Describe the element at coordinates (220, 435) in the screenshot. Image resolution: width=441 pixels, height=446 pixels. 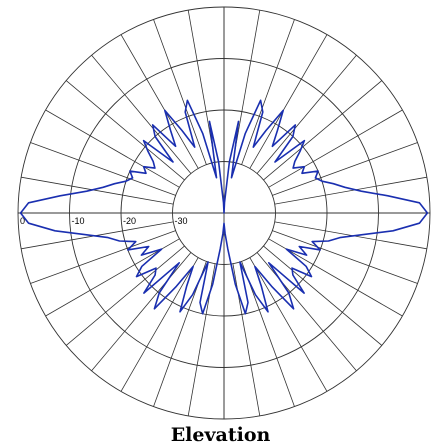
I see `chart-title: Elevation` at that location.